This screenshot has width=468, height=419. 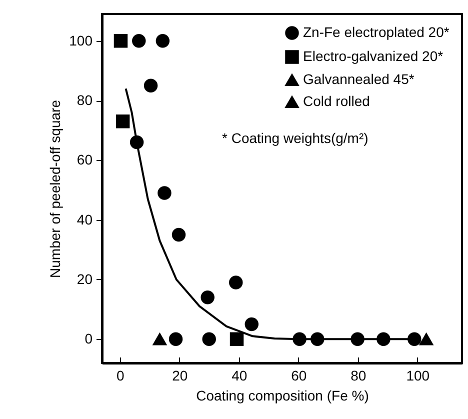 What do you see at coordinates (373, 56) in the screenshot?
I see `legend-label: Electro-galvanized 20*` at bounding box center [373, 56].